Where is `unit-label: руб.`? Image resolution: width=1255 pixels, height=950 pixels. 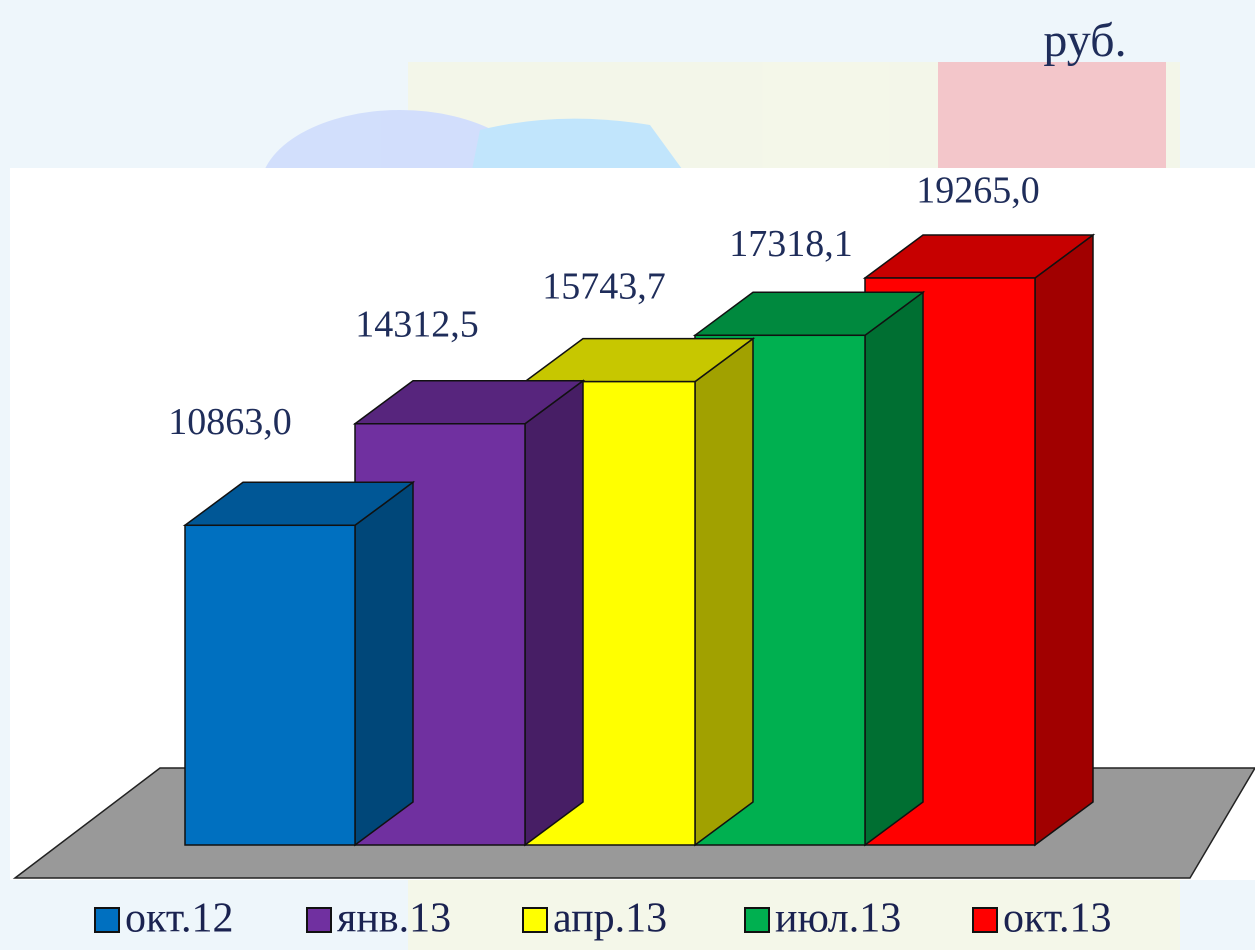 unit-label: руб. is located at coordinates (1084, 40).